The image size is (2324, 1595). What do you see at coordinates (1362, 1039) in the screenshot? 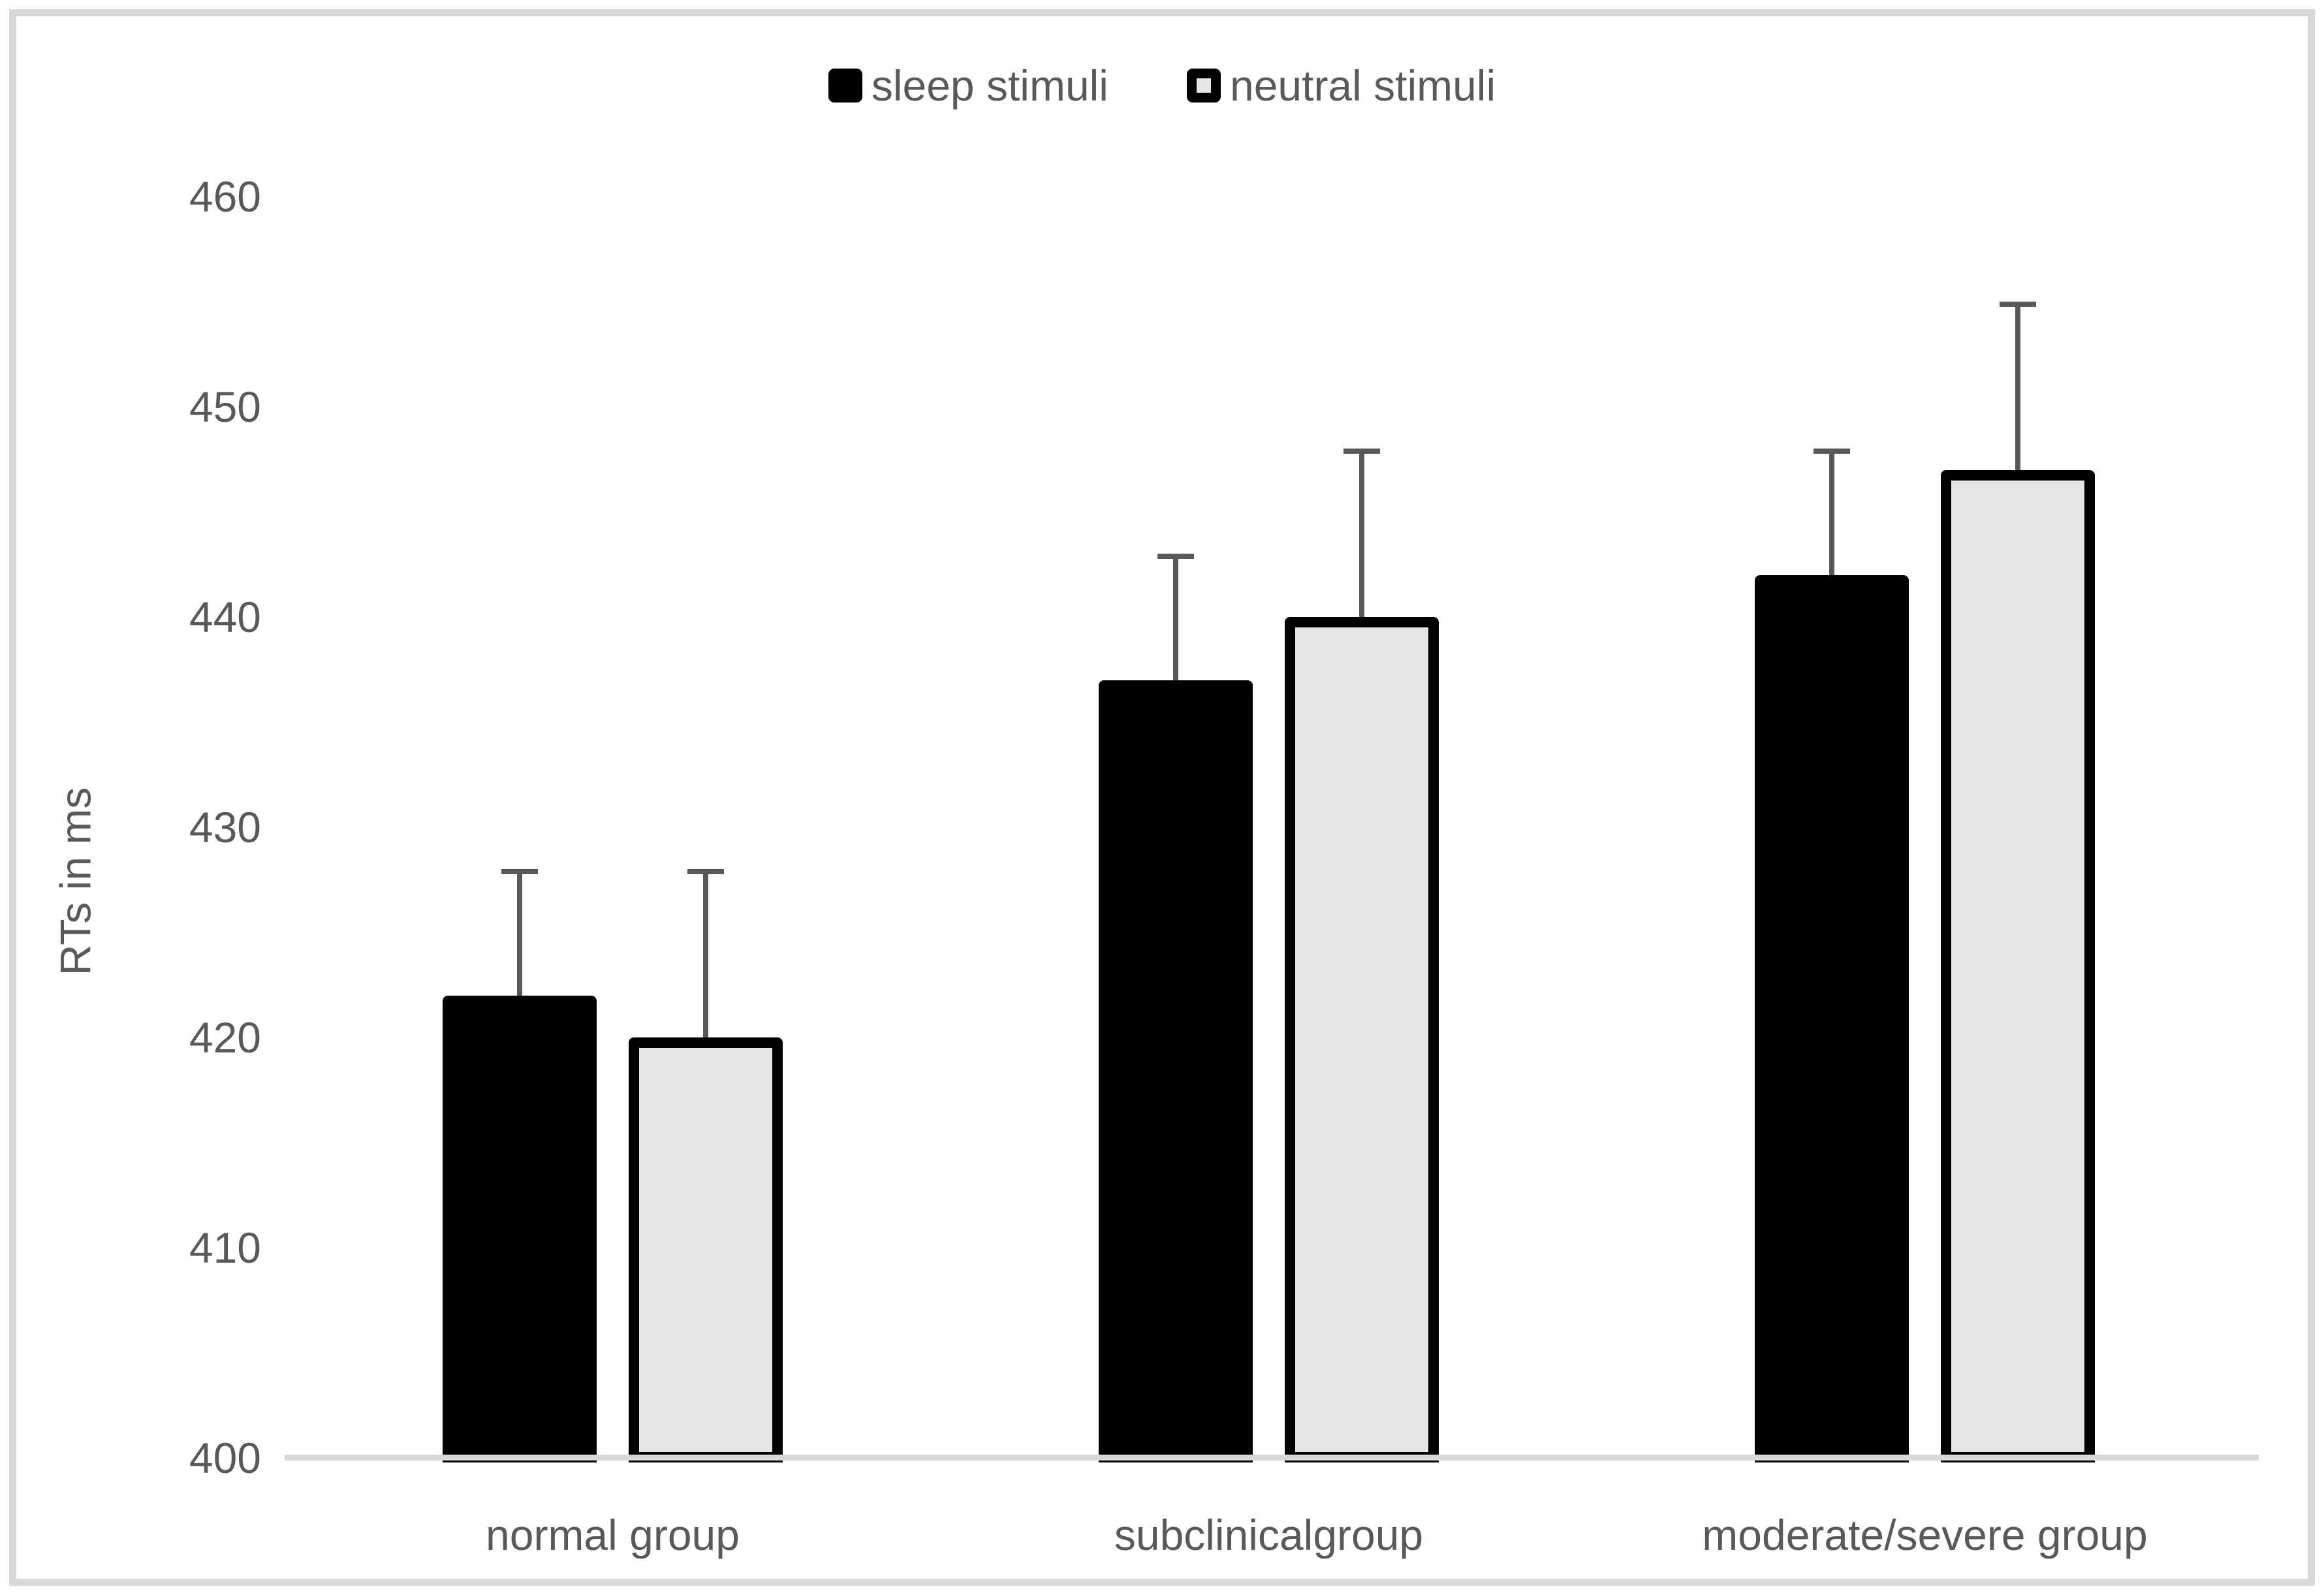
I see `bar-neutral-stimuli-subclinicalgroup` at bounding box center [1362, 1039].